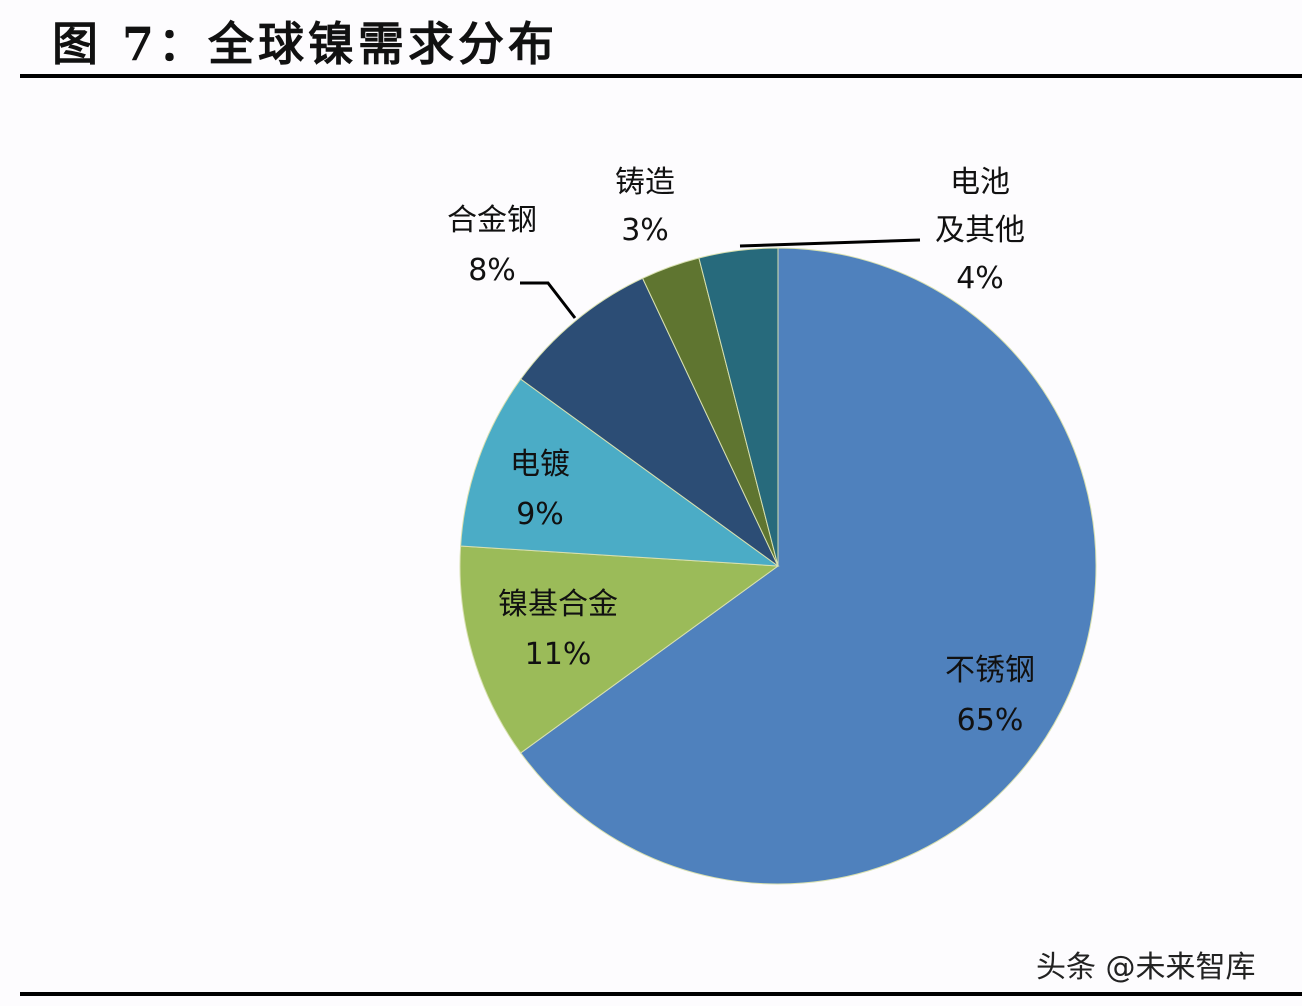 Image resolution: width=1302 pixels, height=1006 pixels. I want to click on figure-title: 图 7：全球镍需求分布, so click(305, 44).